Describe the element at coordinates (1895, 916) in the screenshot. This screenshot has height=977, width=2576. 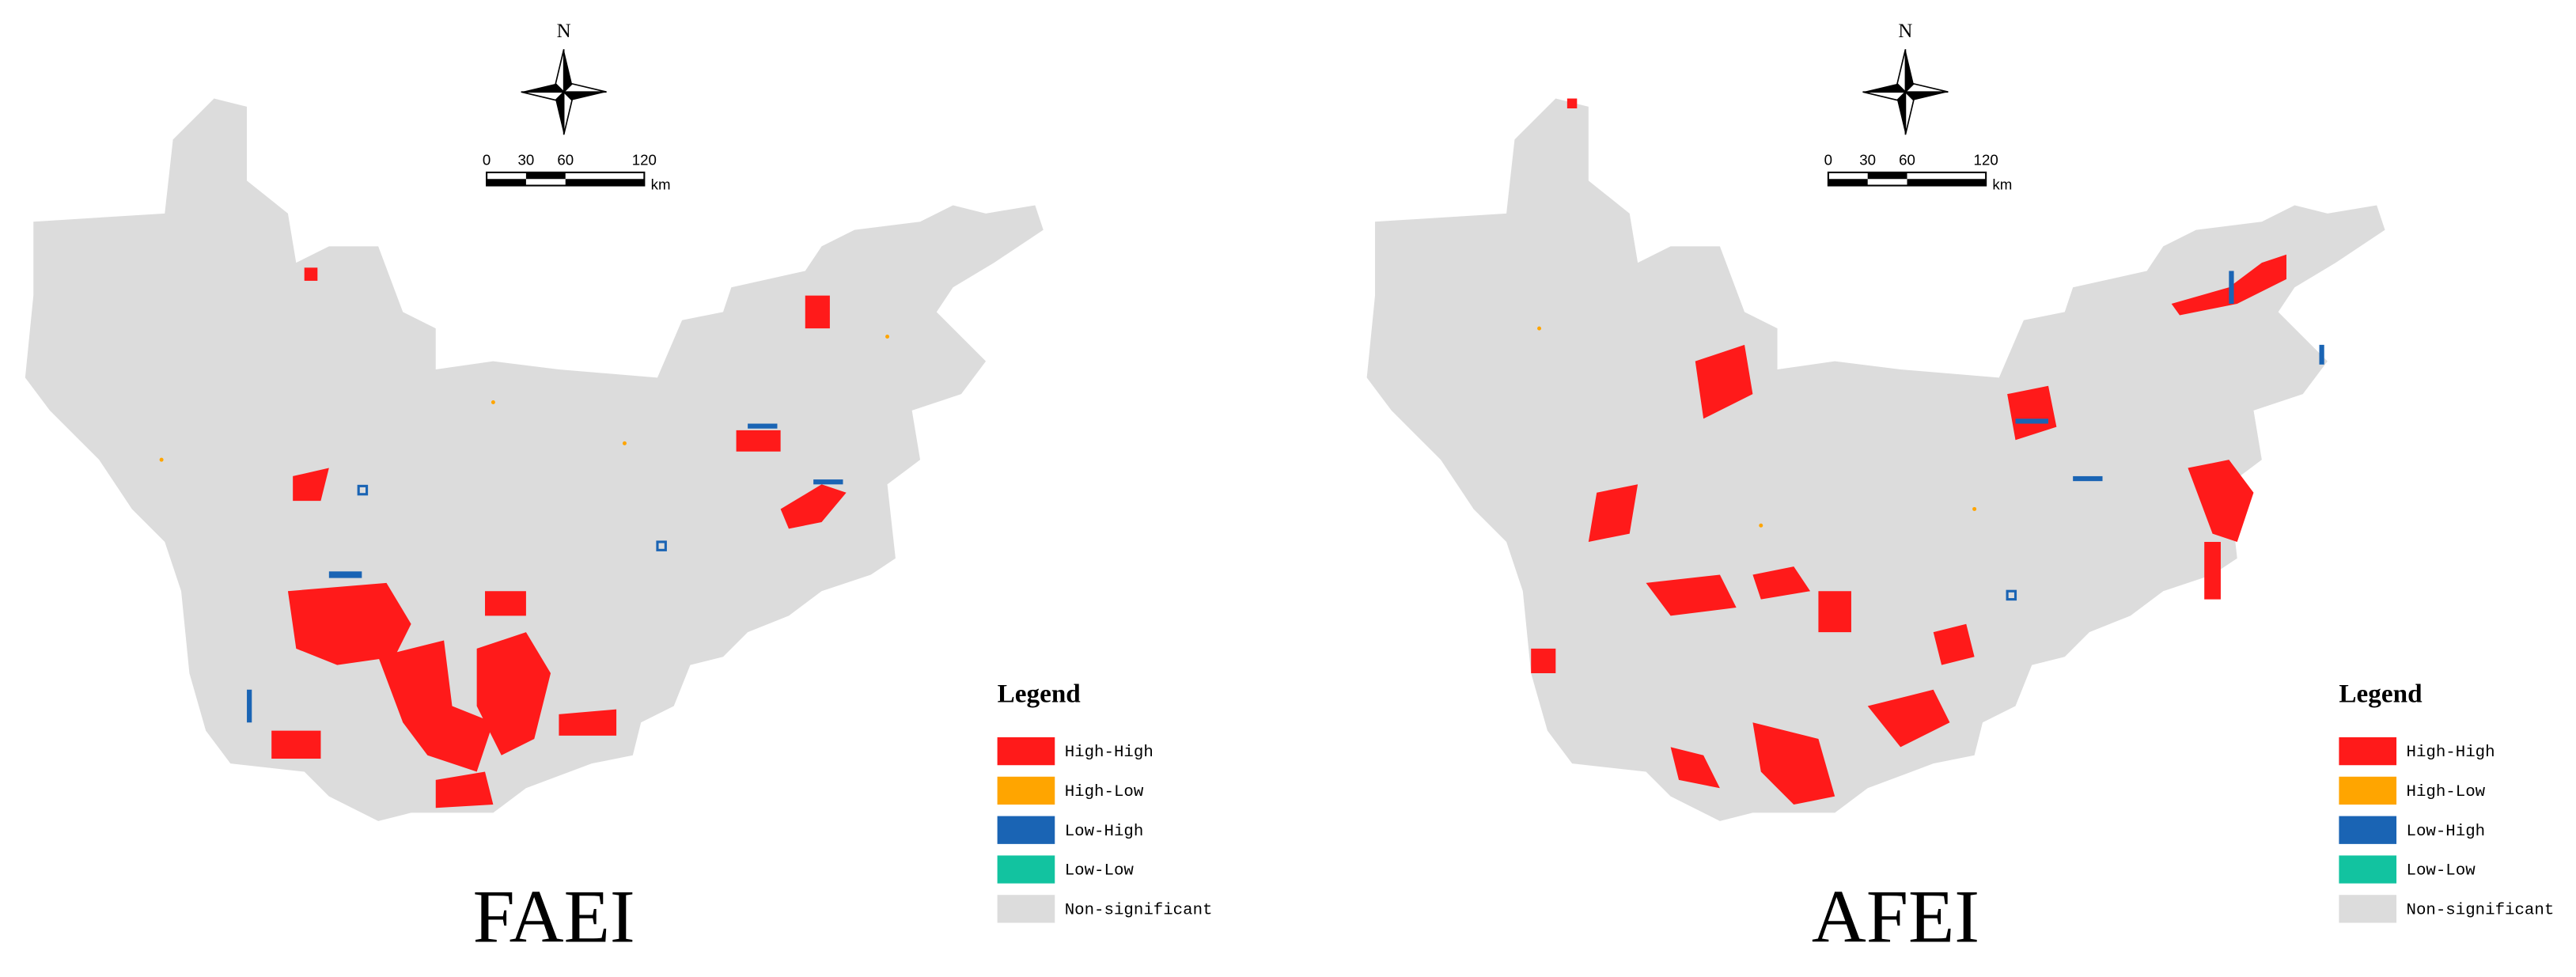
I see `map-title: AFEI` at that location.